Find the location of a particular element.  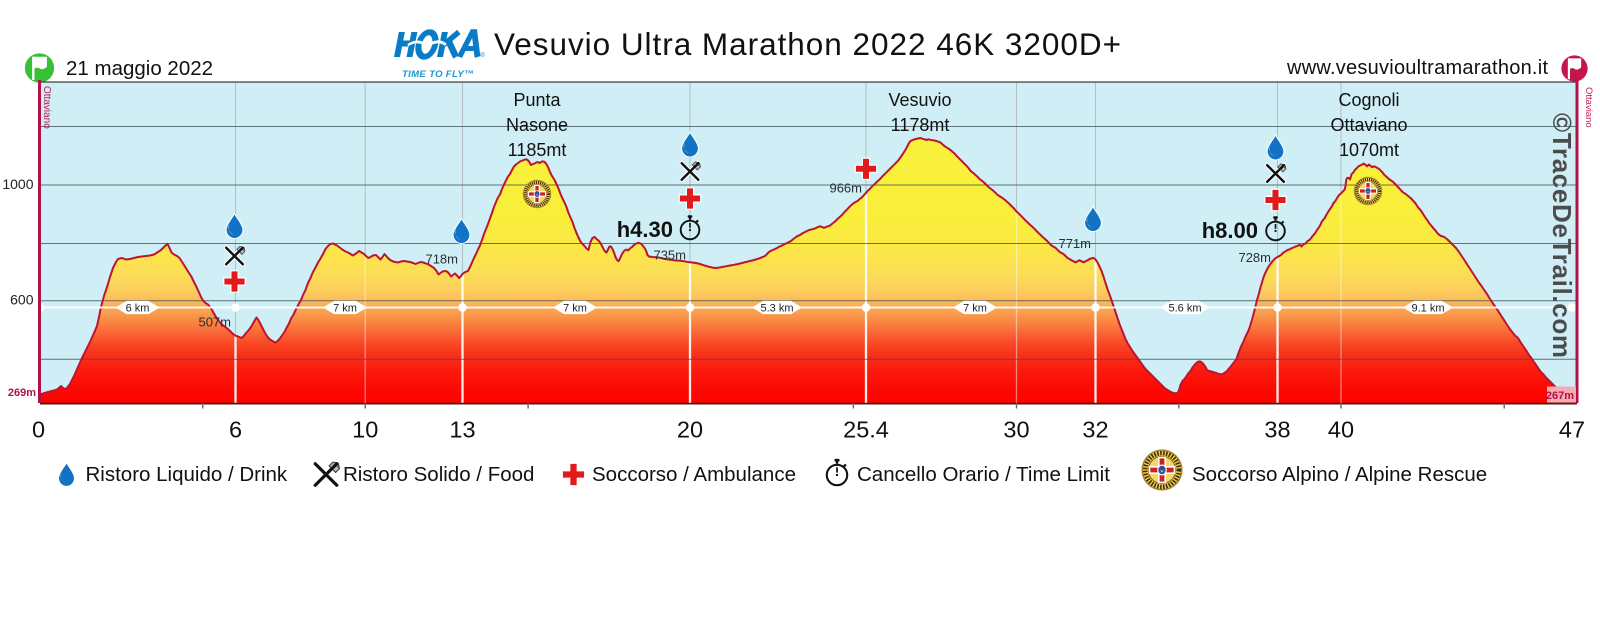

svg-text: 728m is located at coordinates (1254, 257).